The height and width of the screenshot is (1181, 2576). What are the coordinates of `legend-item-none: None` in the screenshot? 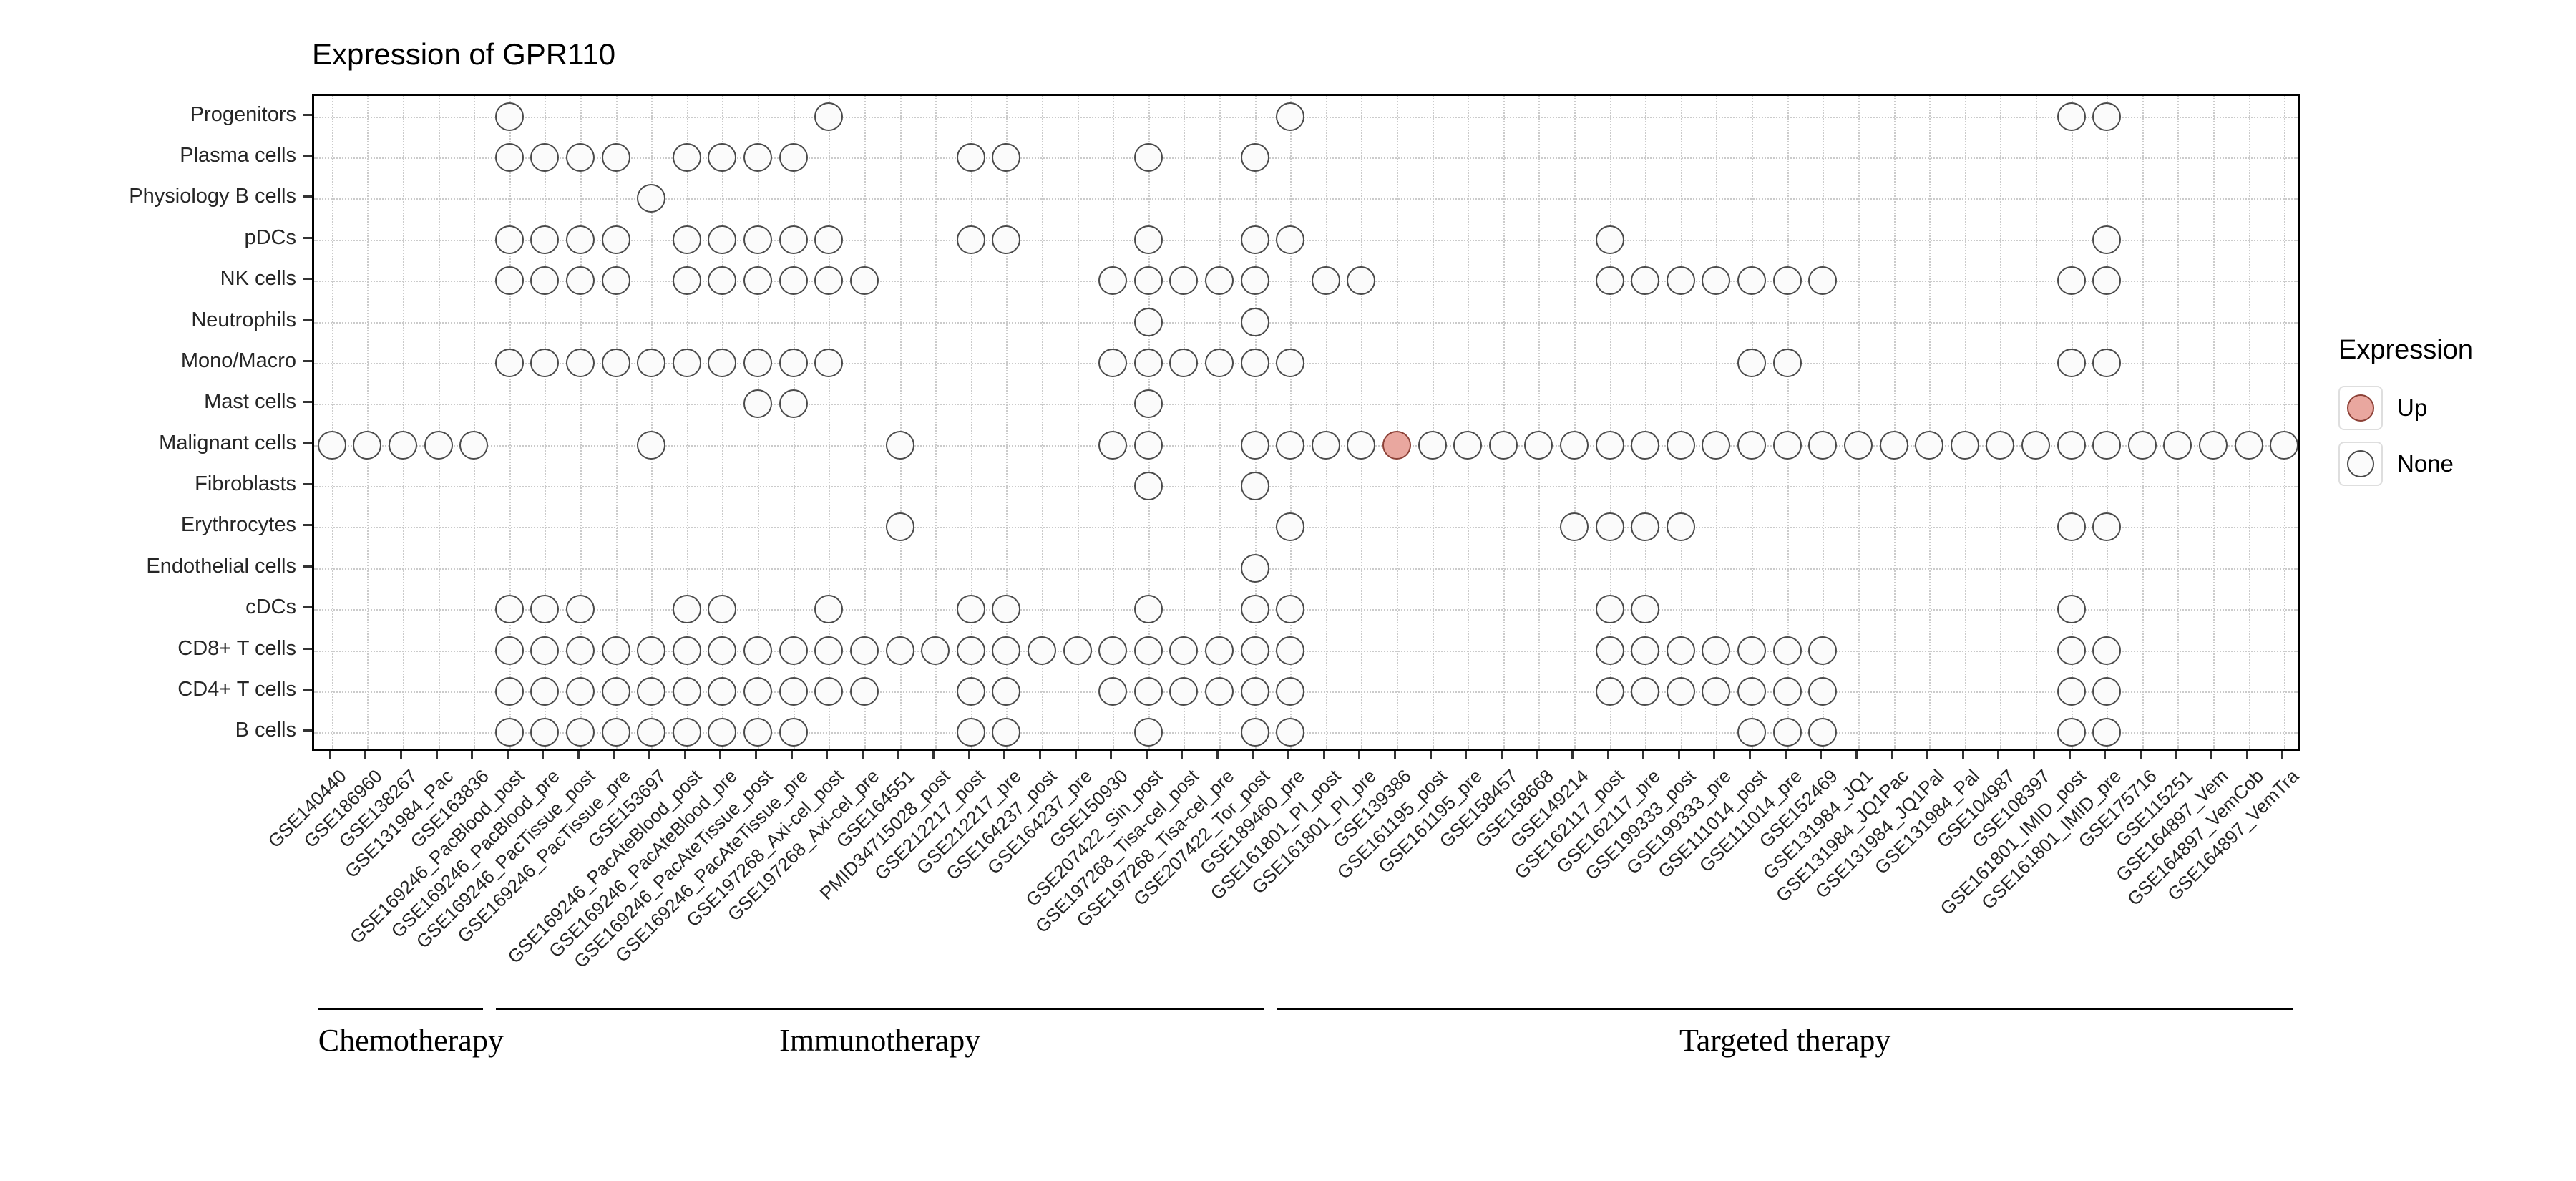 It's located at (2405, 464).